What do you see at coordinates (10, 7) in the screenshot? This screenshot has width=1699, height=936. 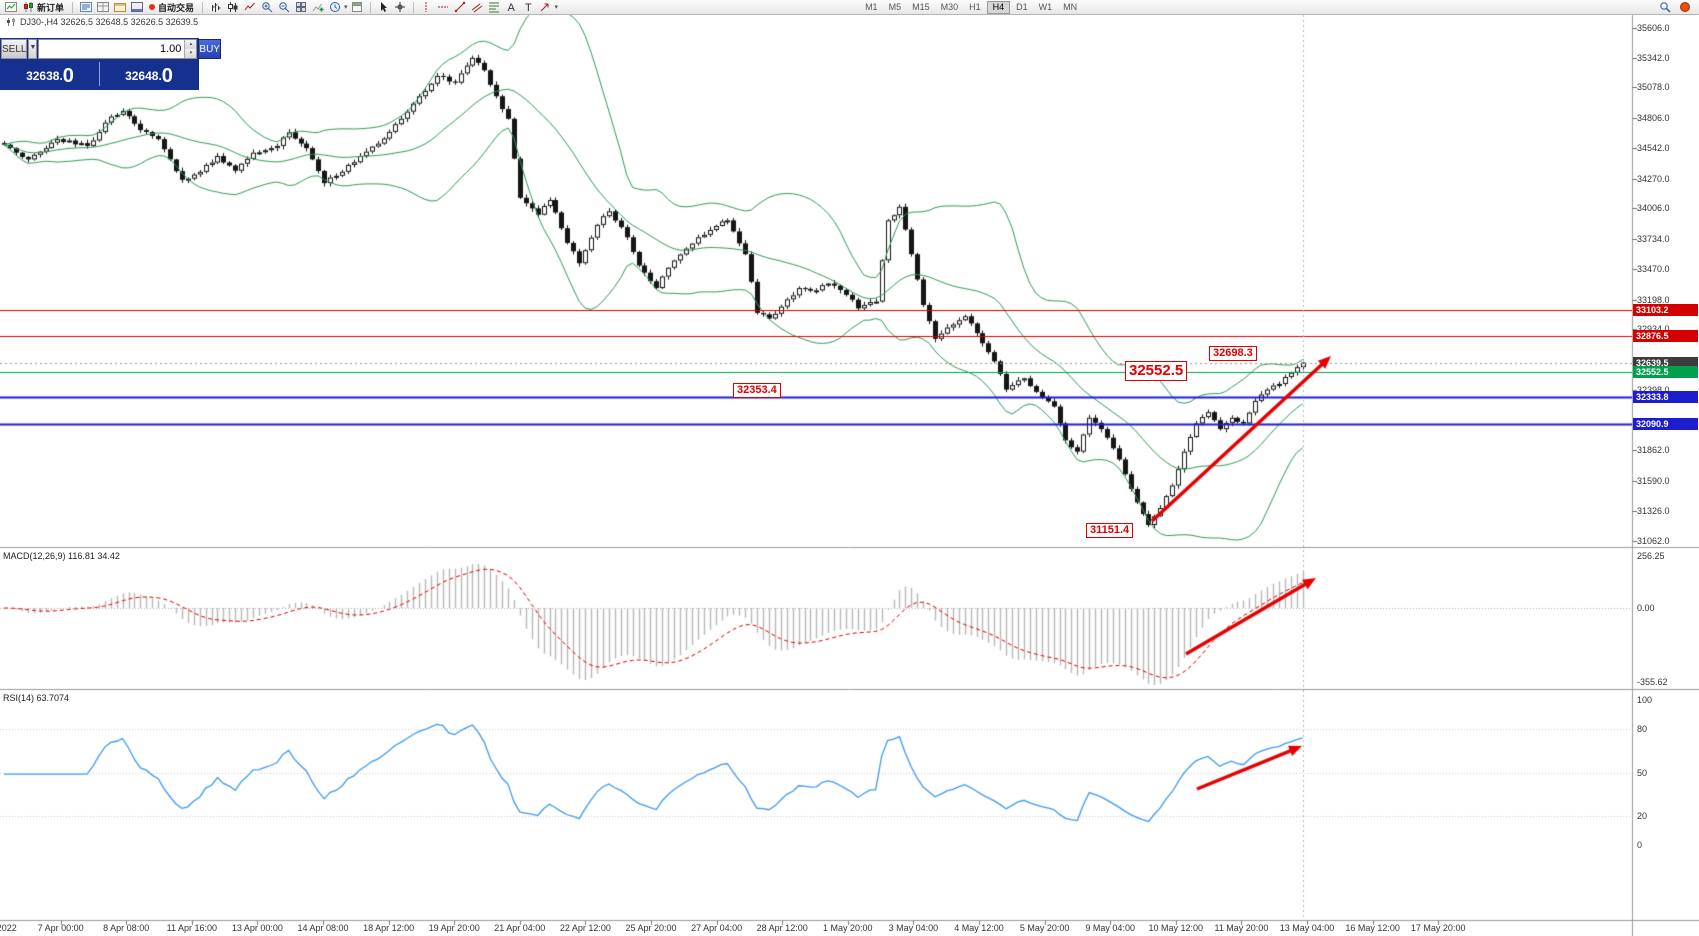 I see `new-chart-icon` at bounding box center [10, 7].